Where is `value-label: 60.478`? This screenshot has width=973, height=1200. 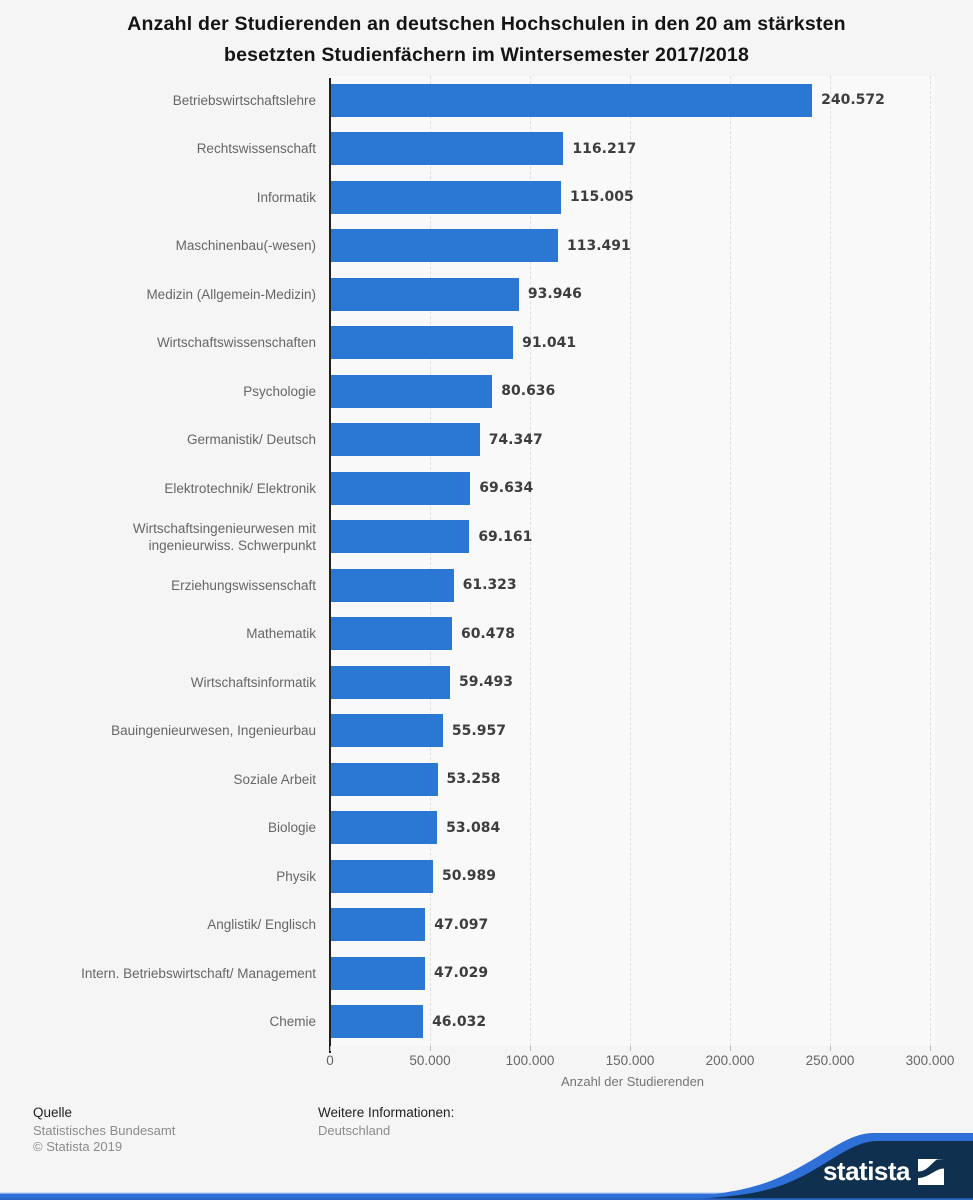
value-label: 60.478 is located at coordinates (487, 633).